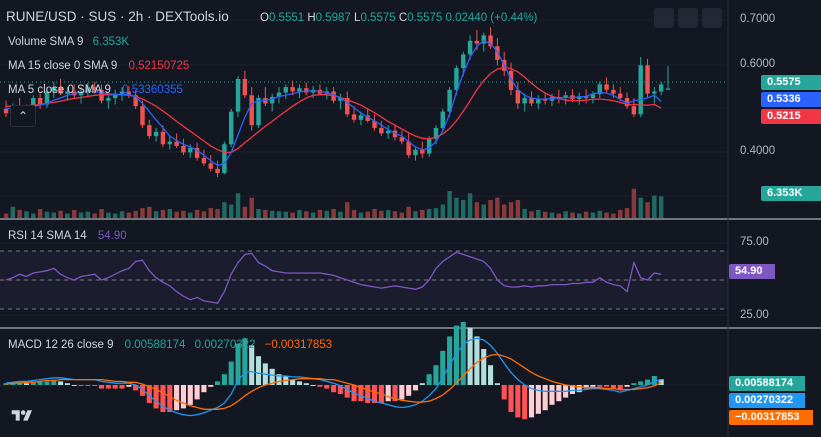 This screenshot has height=437, width=821. I want to click on macd-legend-v2: 0.00270322, so click(225, 345).